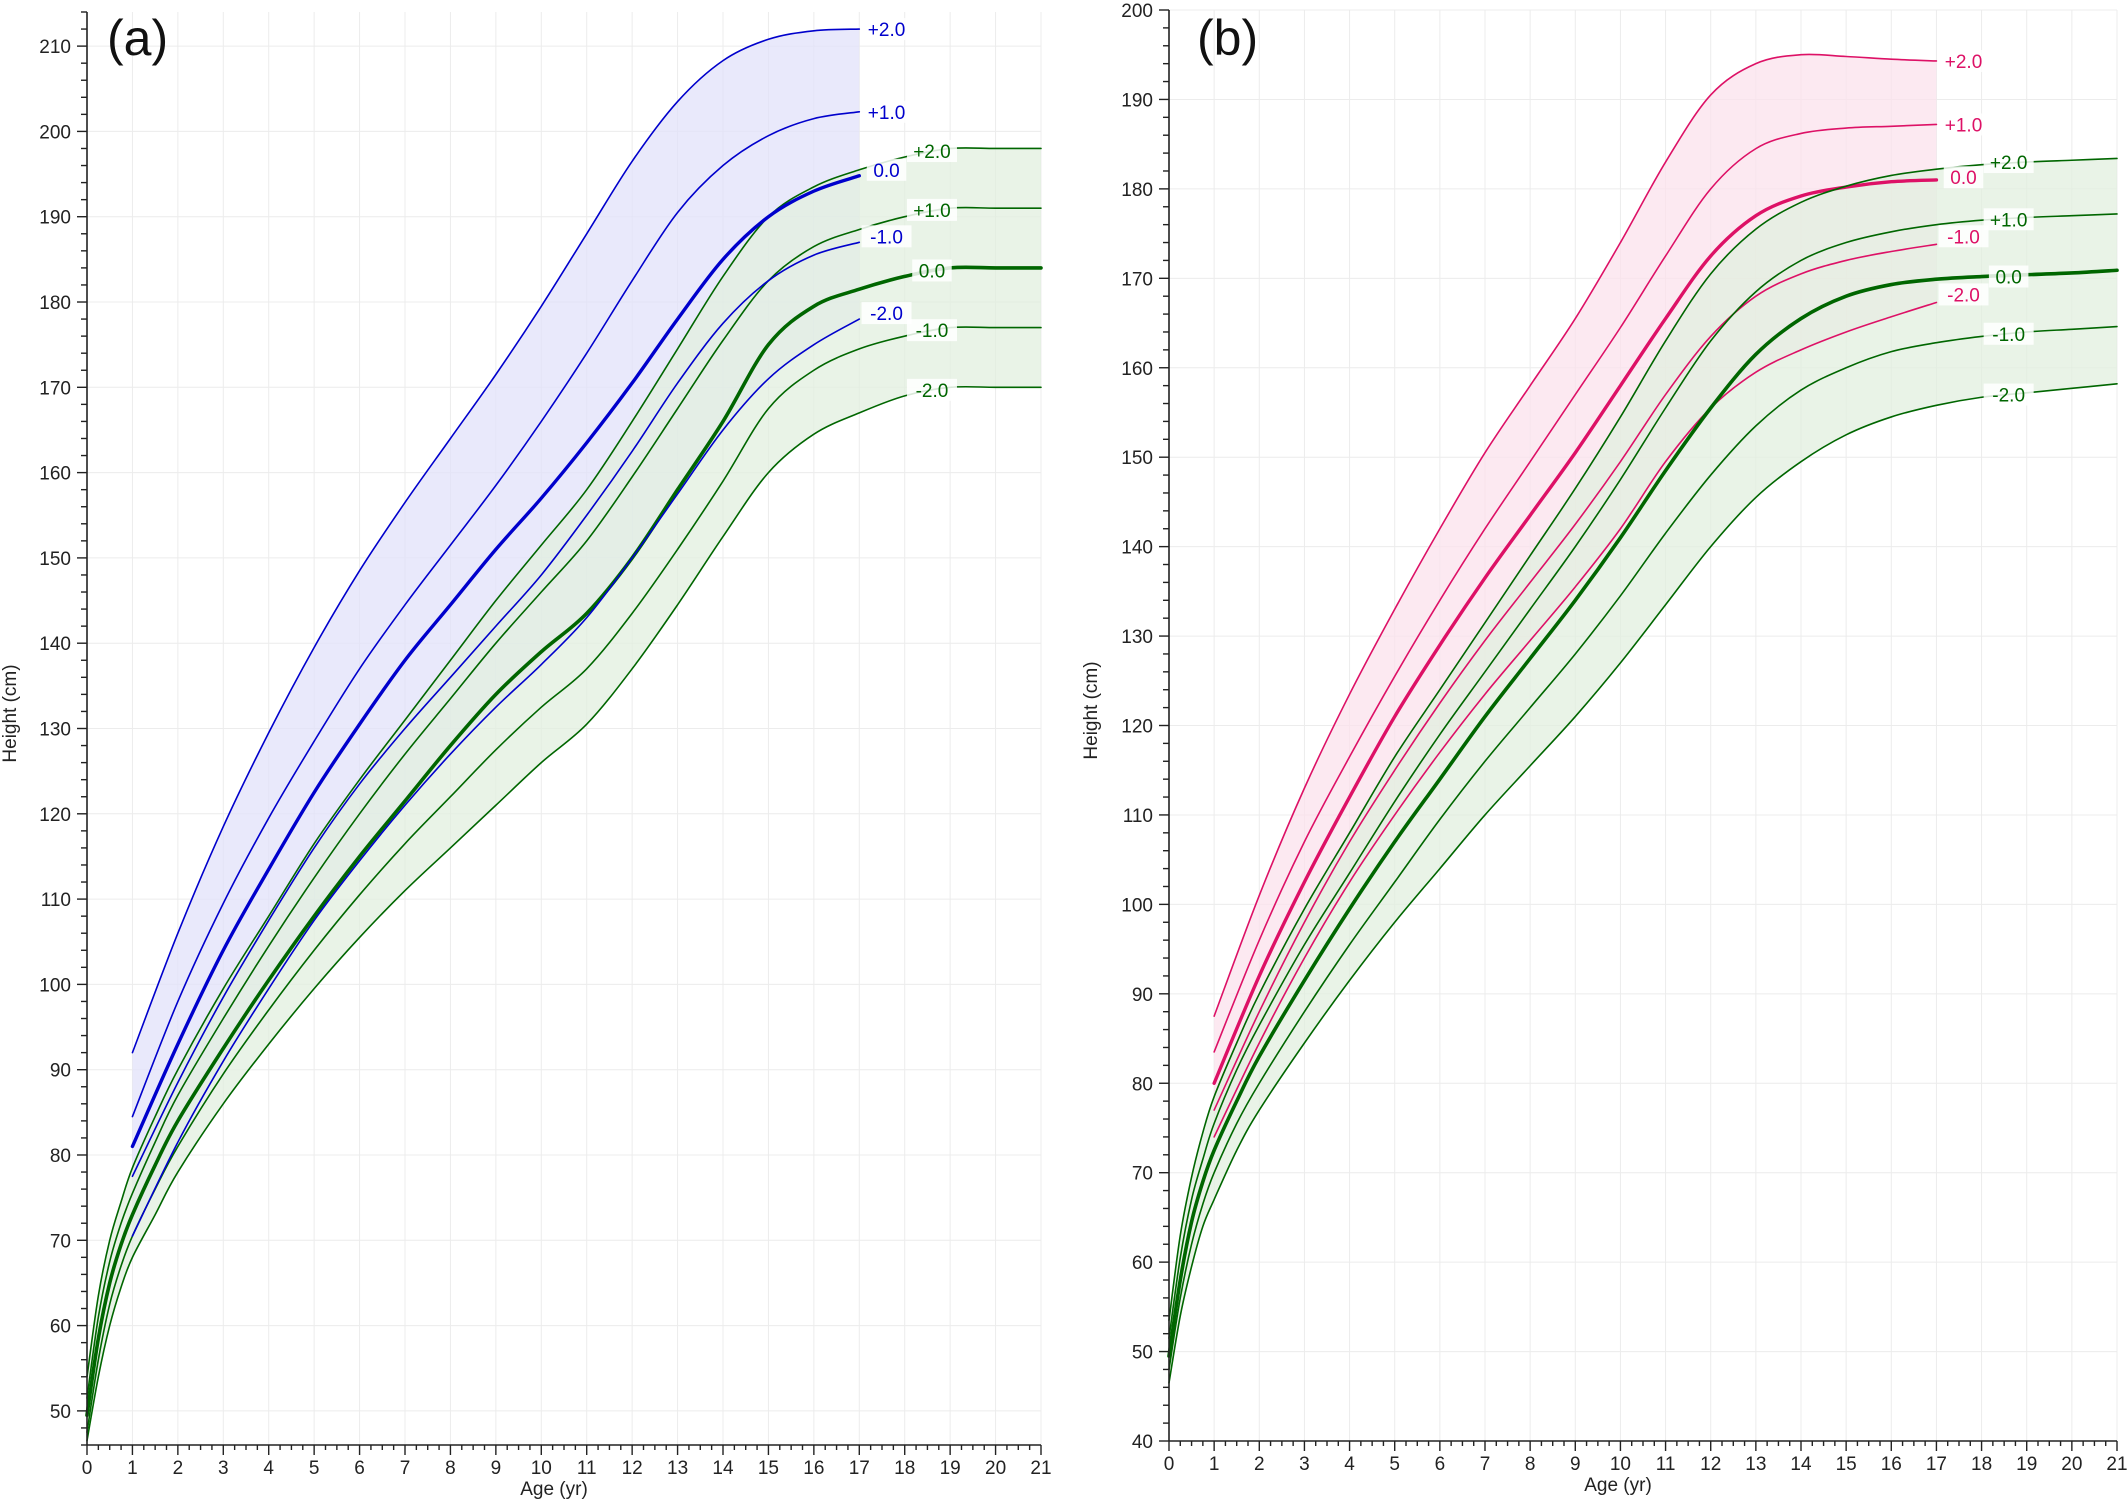 The width and height of the screenshot is (2128, 1499). I want to click on y-tick-label: 120, so click(1137, 727).